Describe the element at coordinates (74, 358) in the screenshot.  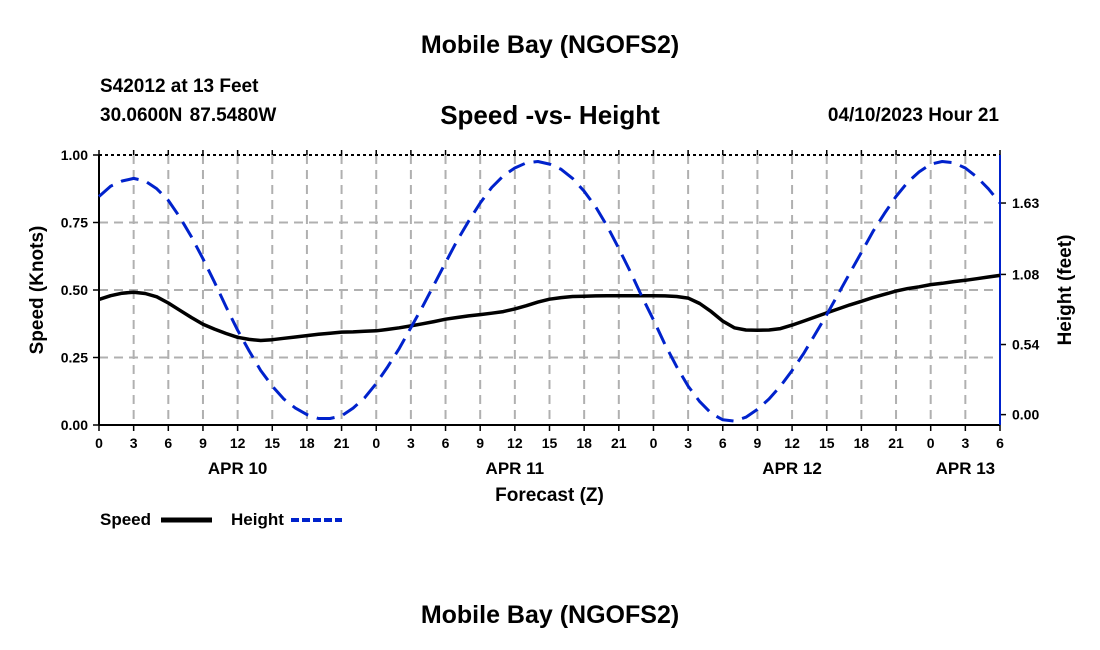
I see `y-tick-label: 0.25` at that location.